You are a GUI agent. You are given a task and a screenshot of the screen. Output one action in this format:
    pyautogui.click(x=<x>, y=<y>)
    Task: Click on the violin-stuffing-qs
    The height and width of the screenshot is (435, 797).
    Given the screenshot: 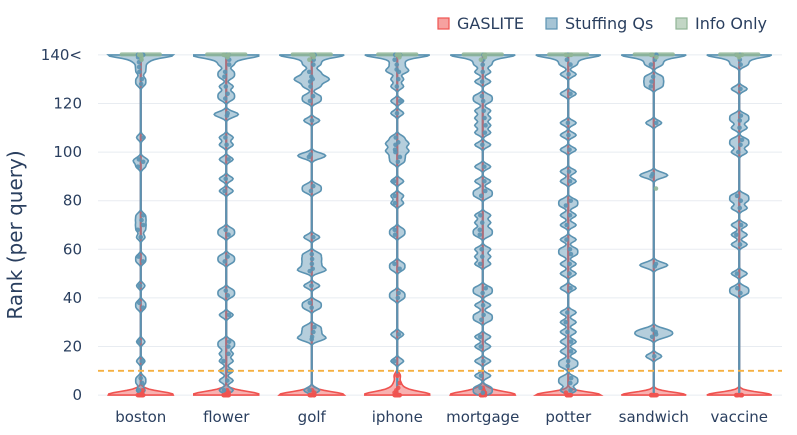 What is the action you would take?
    pyautogui.click(x=482, y=225)
    